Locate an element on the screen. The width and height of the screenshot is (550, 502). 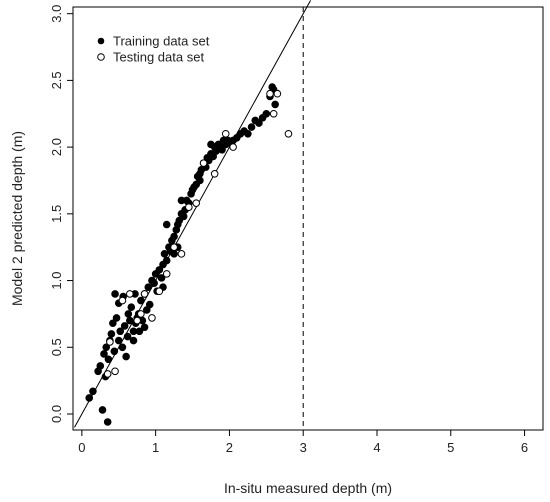
x-tick-label-2: 2 is located at coordinates (229, 447).